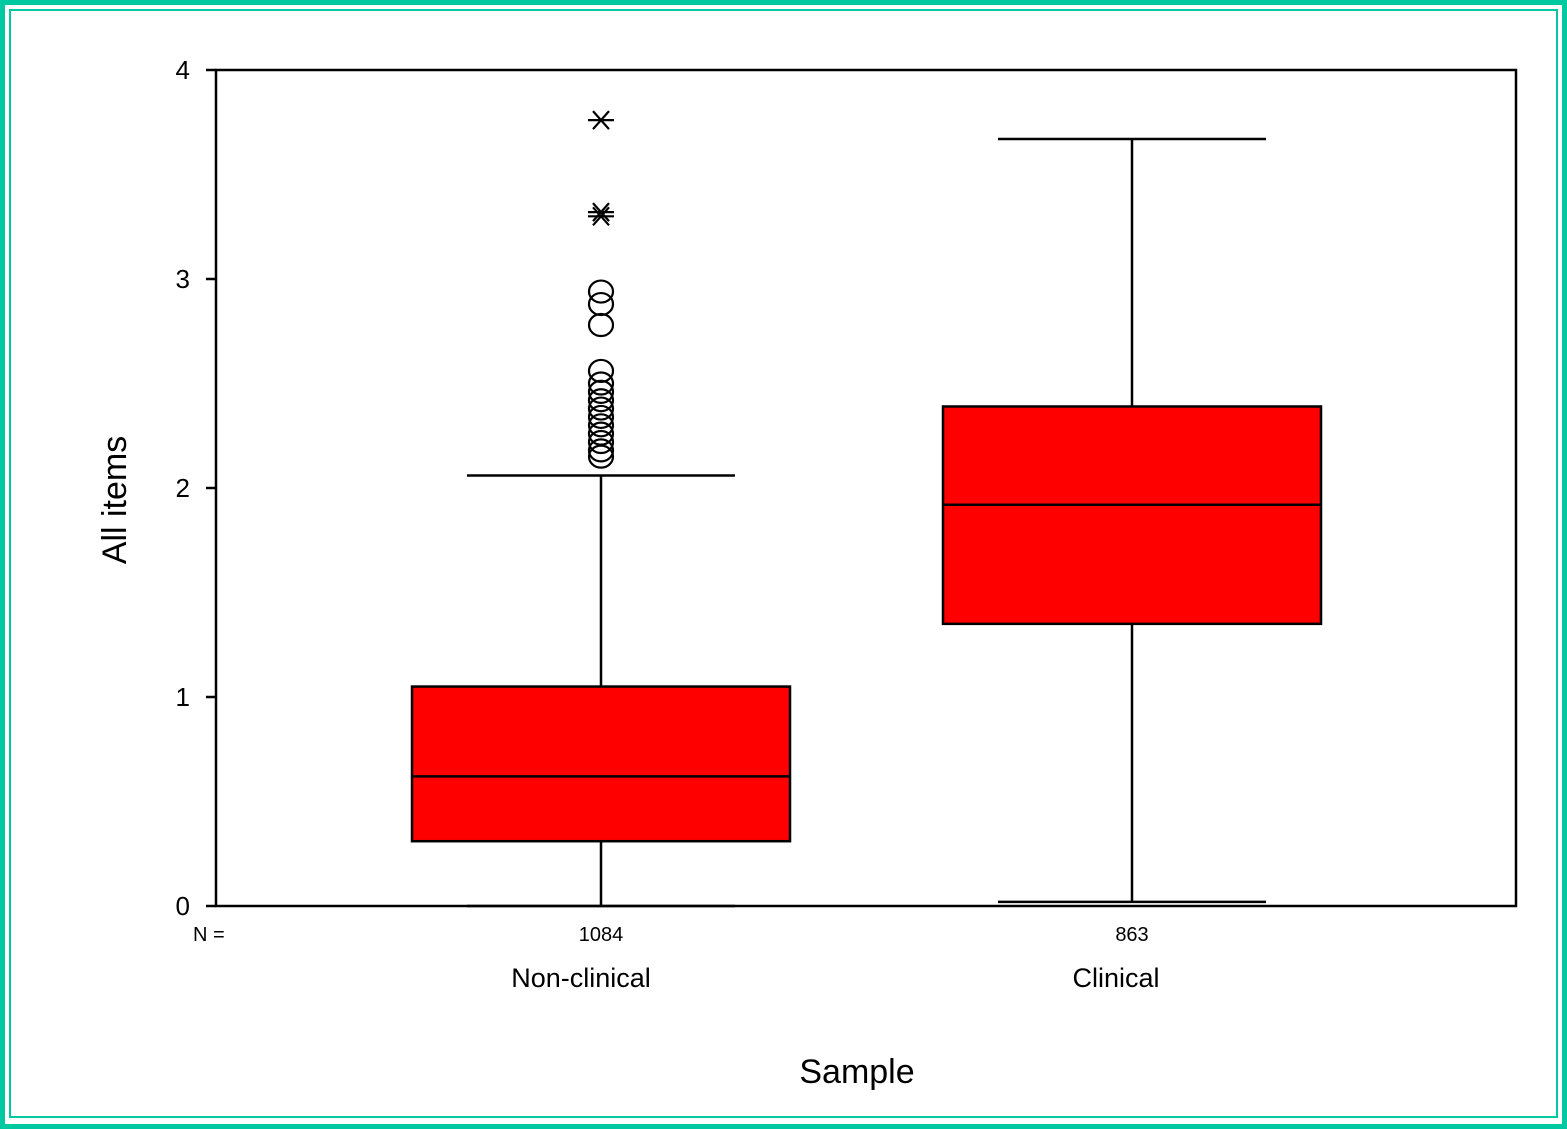  What do you see at coordinates (209, 935) in the screenshot?
I see `n-prefix-label: N =` at bounding box center [209, 935].